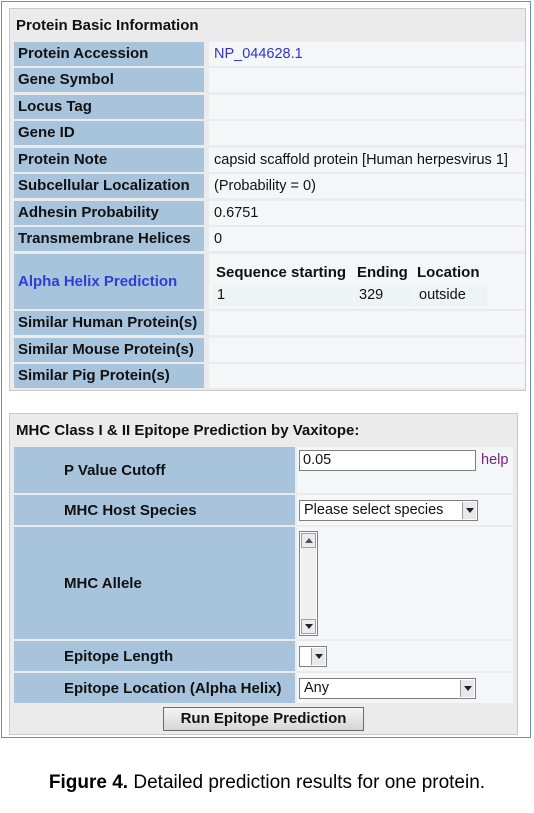  What do you see at coordinates (367, 213) in the screenshot?
I see `adhesin-probability-value: 0.6751` at bounding box center [367, 213].